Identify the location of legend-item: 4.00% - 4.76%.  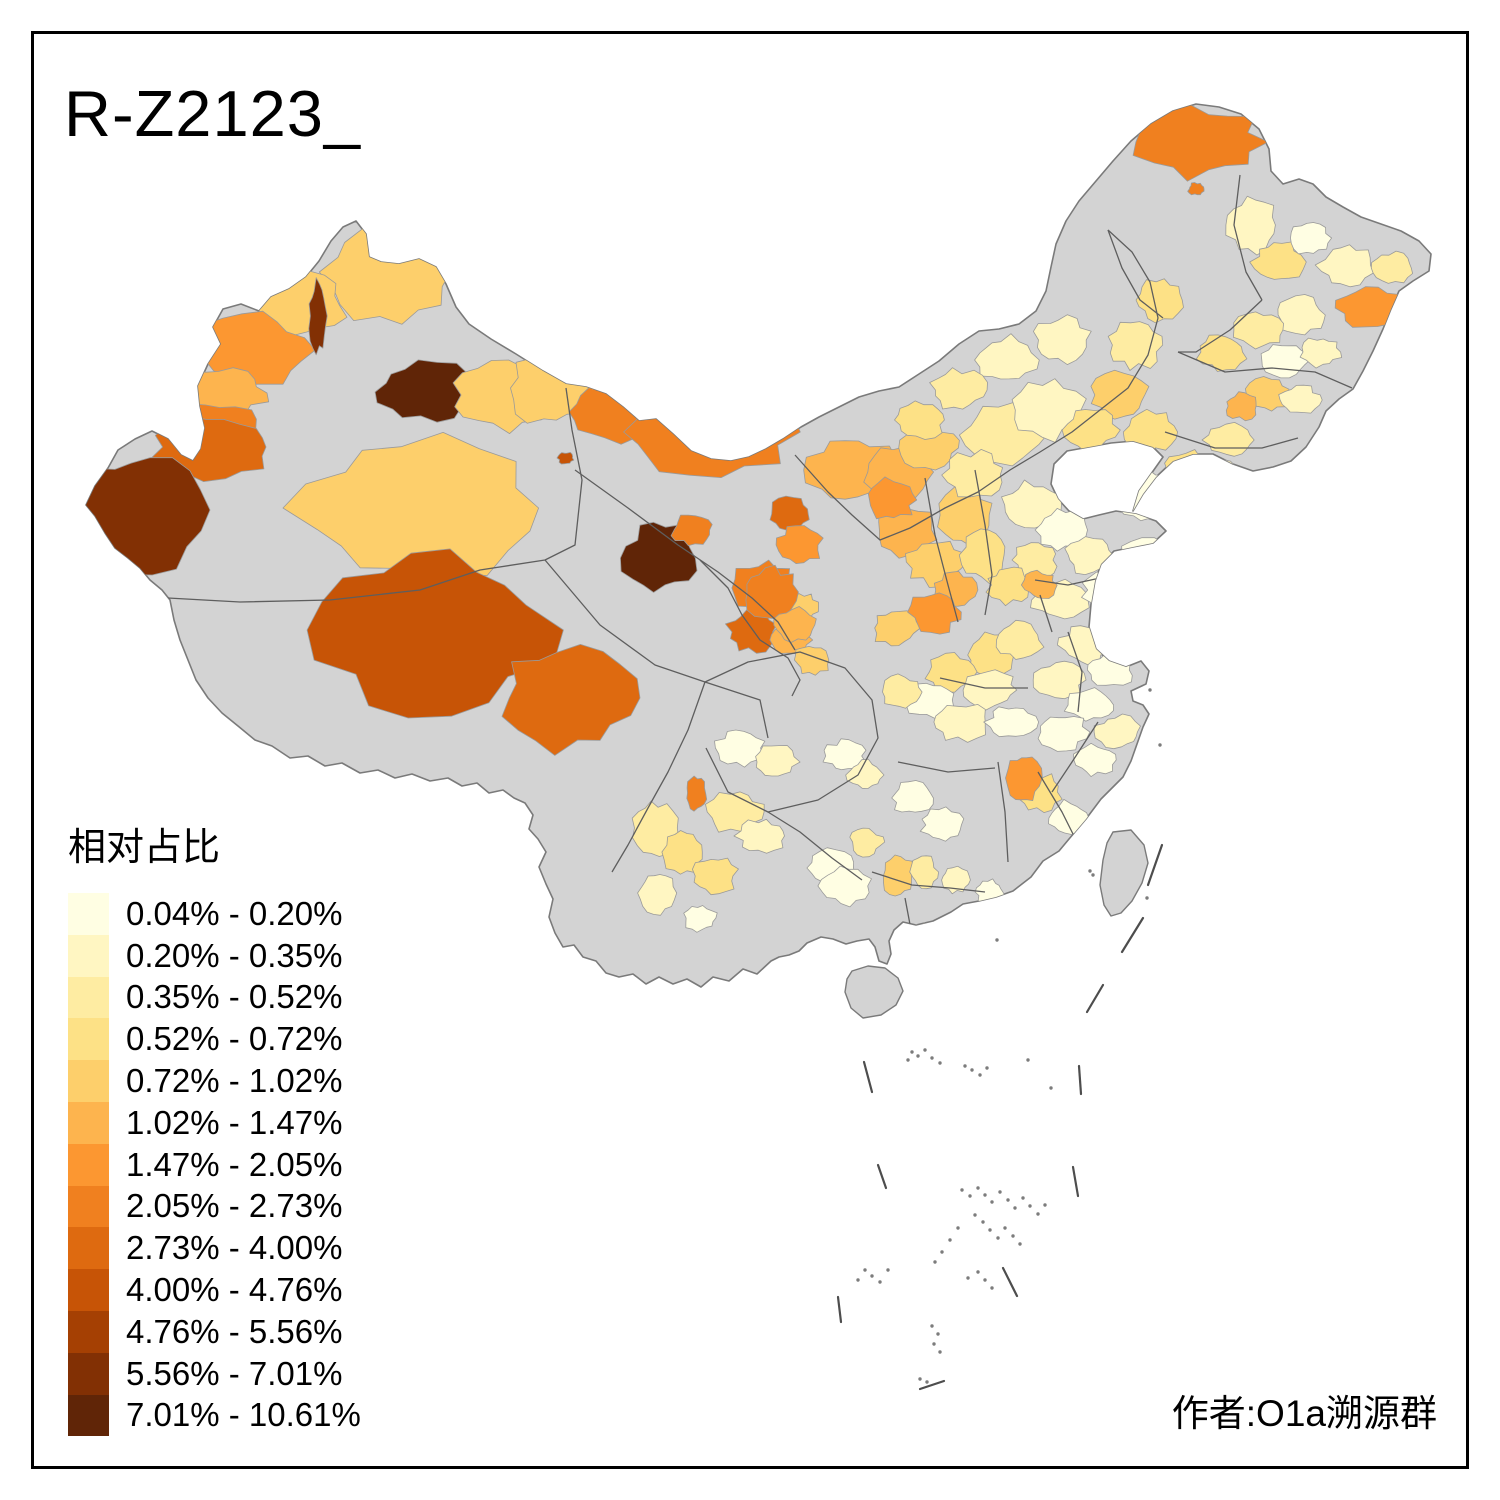
(214, 1290).